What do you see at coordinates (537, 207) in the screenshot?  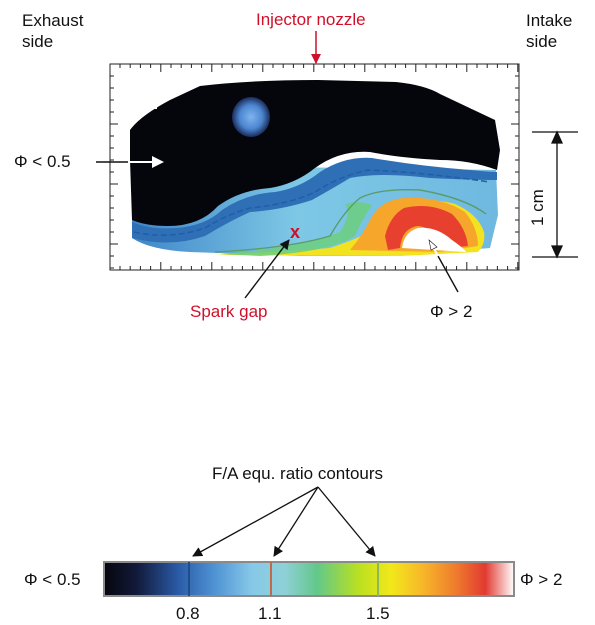 I see `scale-bar-label: 1 cm` at bounding box center [537, 207].